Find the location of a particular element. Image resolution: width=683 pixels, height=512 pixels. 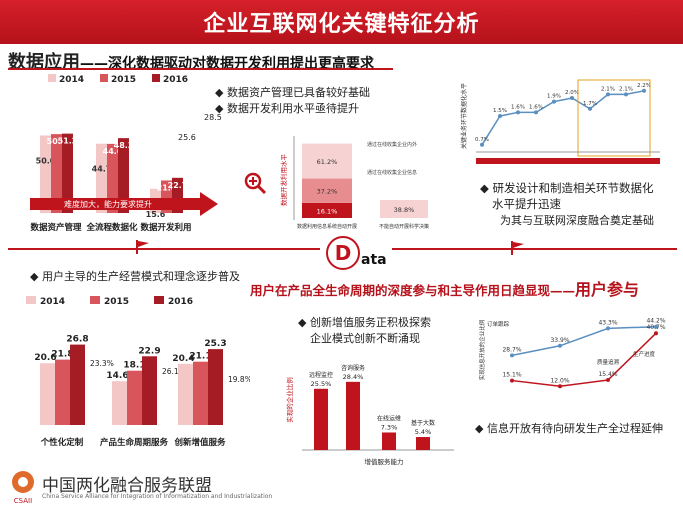

point-label: 2.2% is located at coordinates (644, 86).